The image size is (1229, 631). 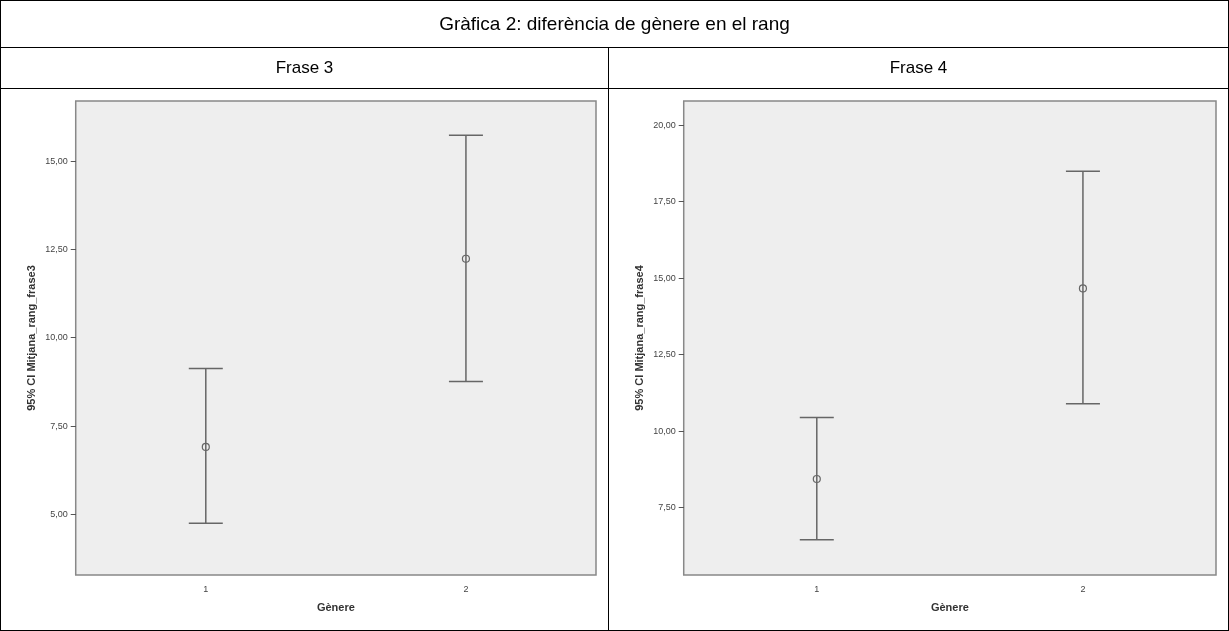 What do you see at coordinates (918, 68) in the screenshot?
I see `chart-subtitle: Frase 4` at bounding box center [918, 68].